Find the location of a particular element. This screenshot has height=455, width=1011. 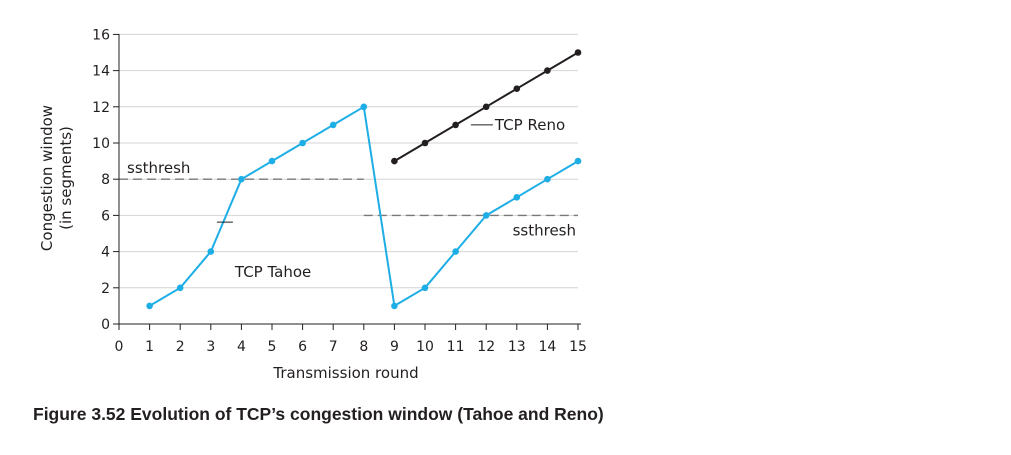

x-tick-label: 12 is located at coordinates (486, 347).